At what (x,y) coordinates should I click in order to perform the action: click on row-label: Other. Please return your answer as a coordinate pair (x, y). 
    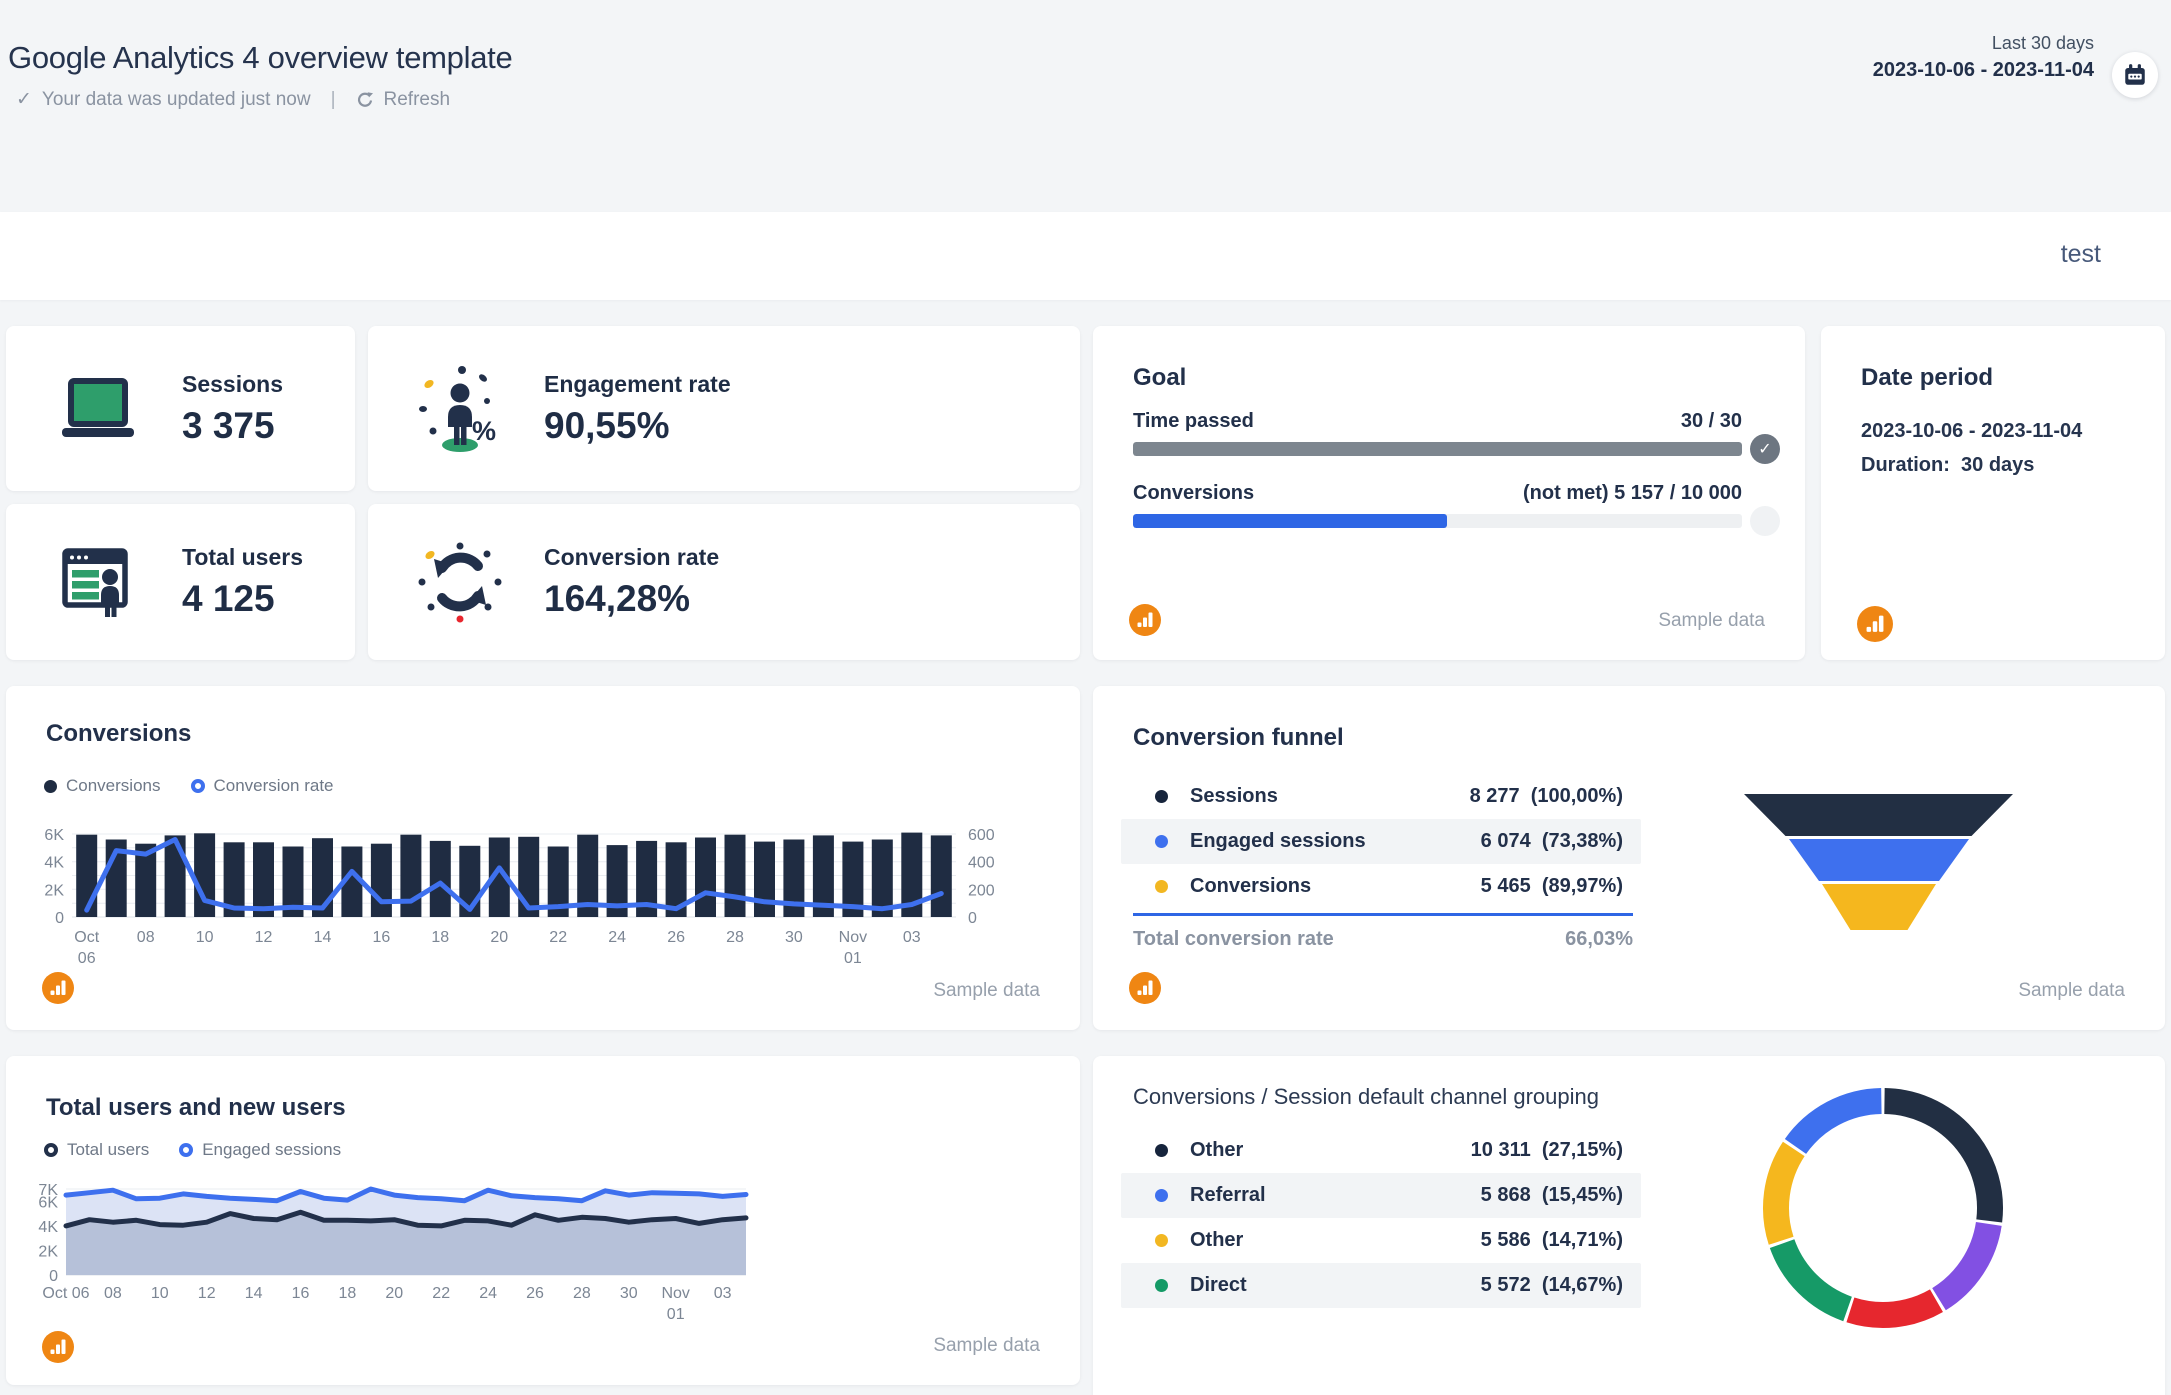
    Looking at the image, I should click on (1217, 1240).